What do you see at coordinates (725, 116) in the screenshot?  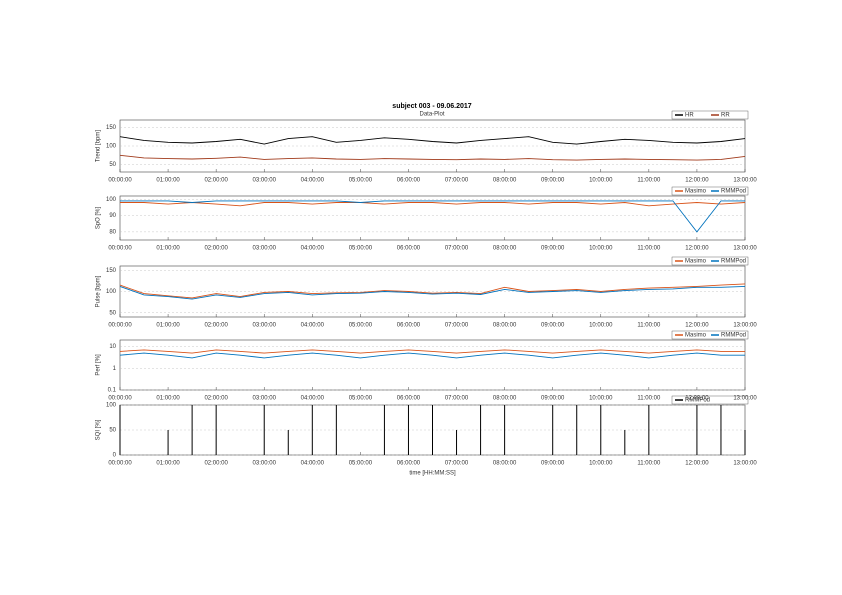 I see `legend-label: RR` at bounding box center [725, 116].